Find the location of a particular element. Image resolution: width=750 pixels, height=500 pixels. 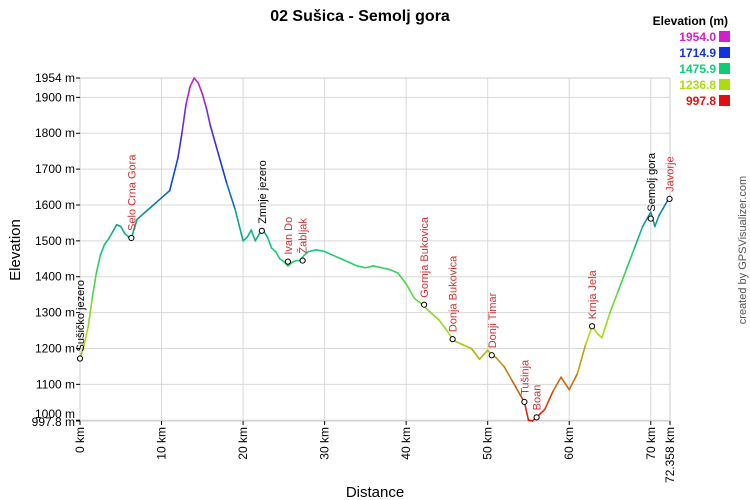

waypoint-label: Javorje is located at coordinates (671, 173).